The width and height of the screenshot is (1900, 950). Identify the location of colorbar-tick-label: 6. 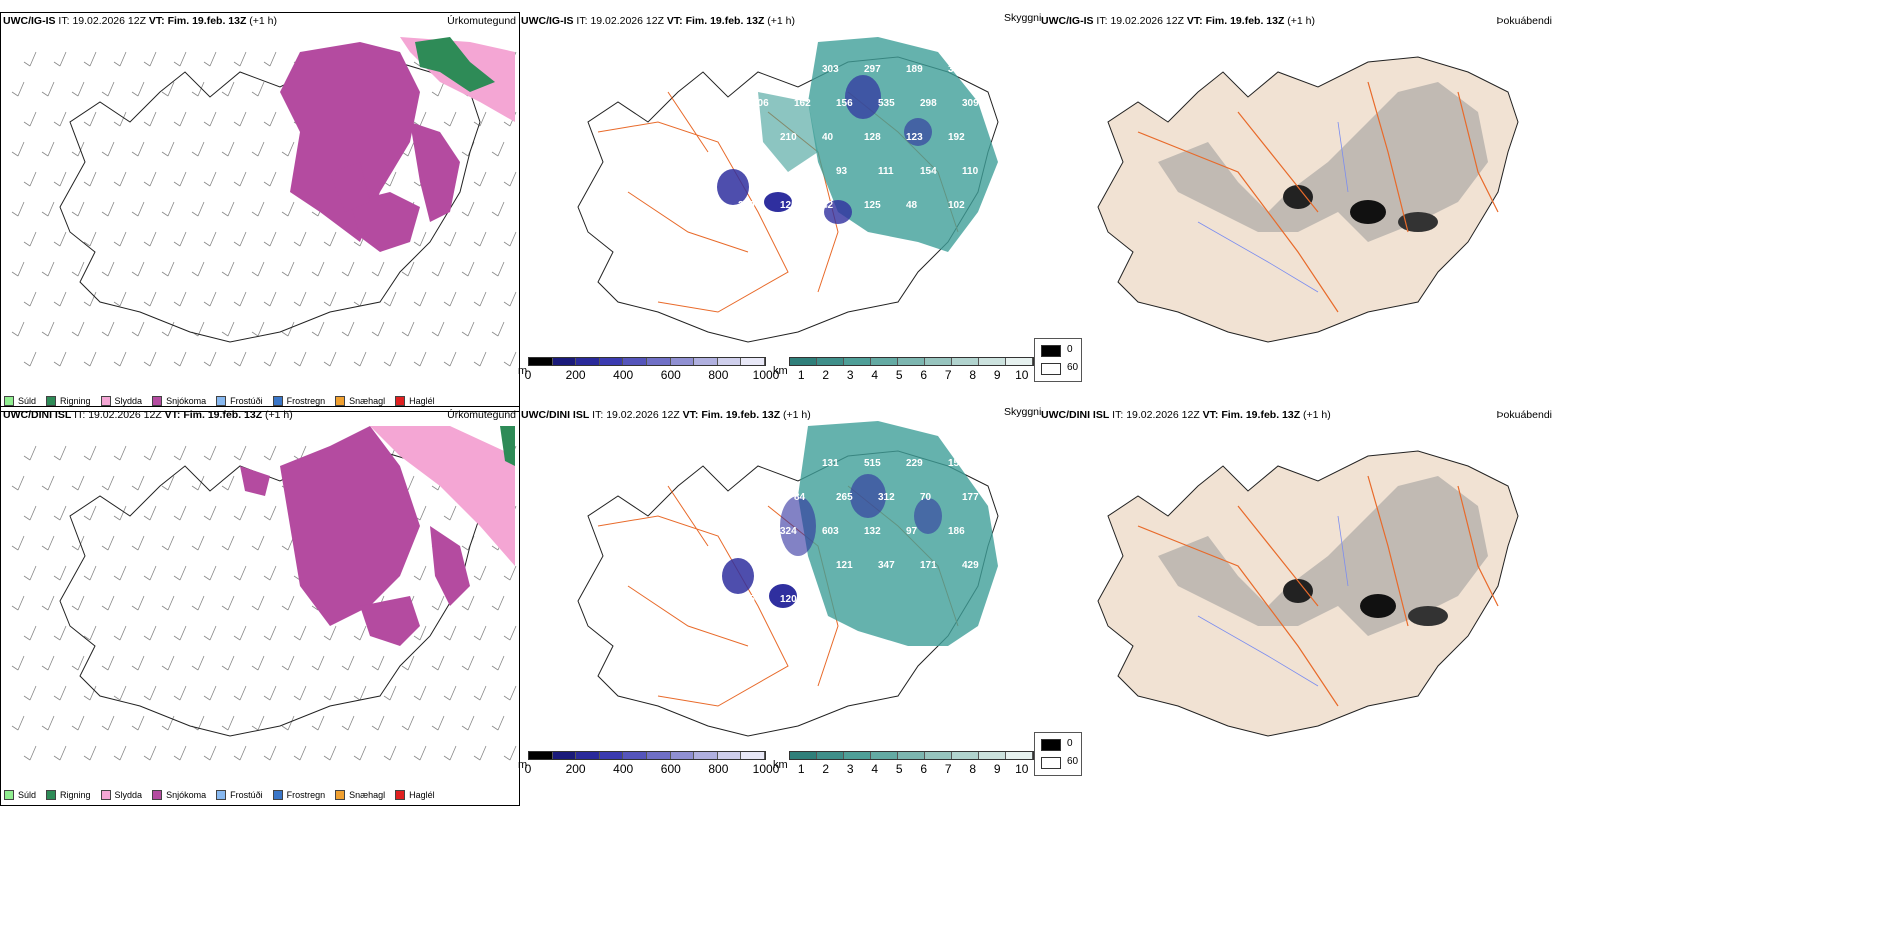
(924, 769).